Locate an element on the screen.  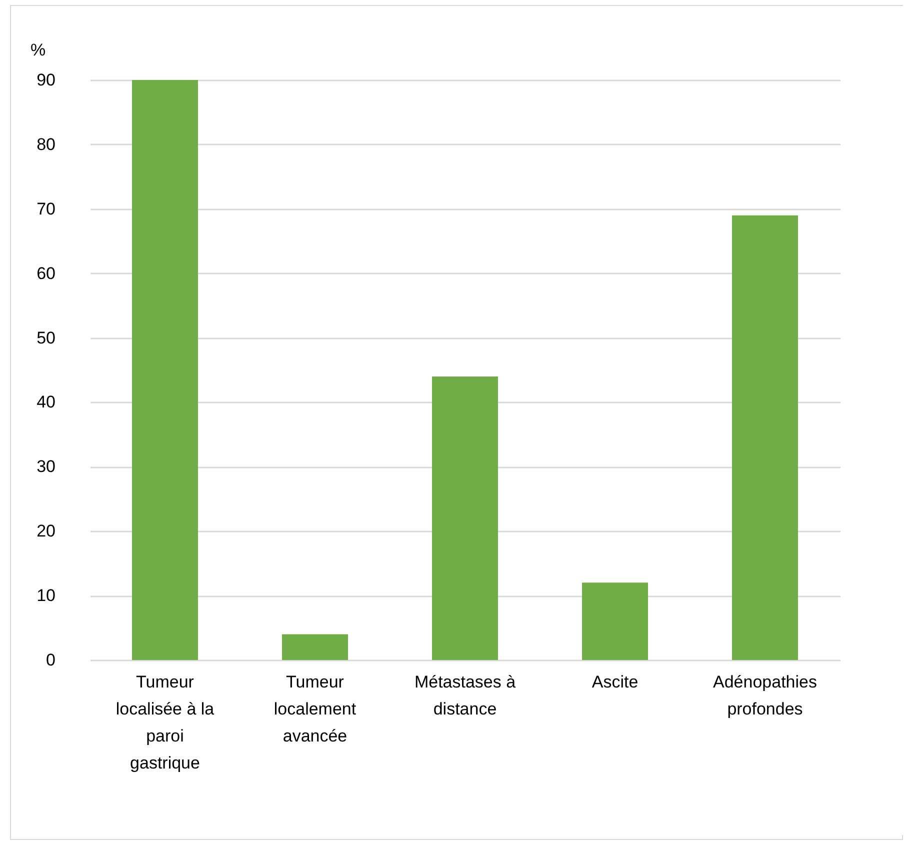
y-tick-label: 20 is located at coordinates (46, 531).